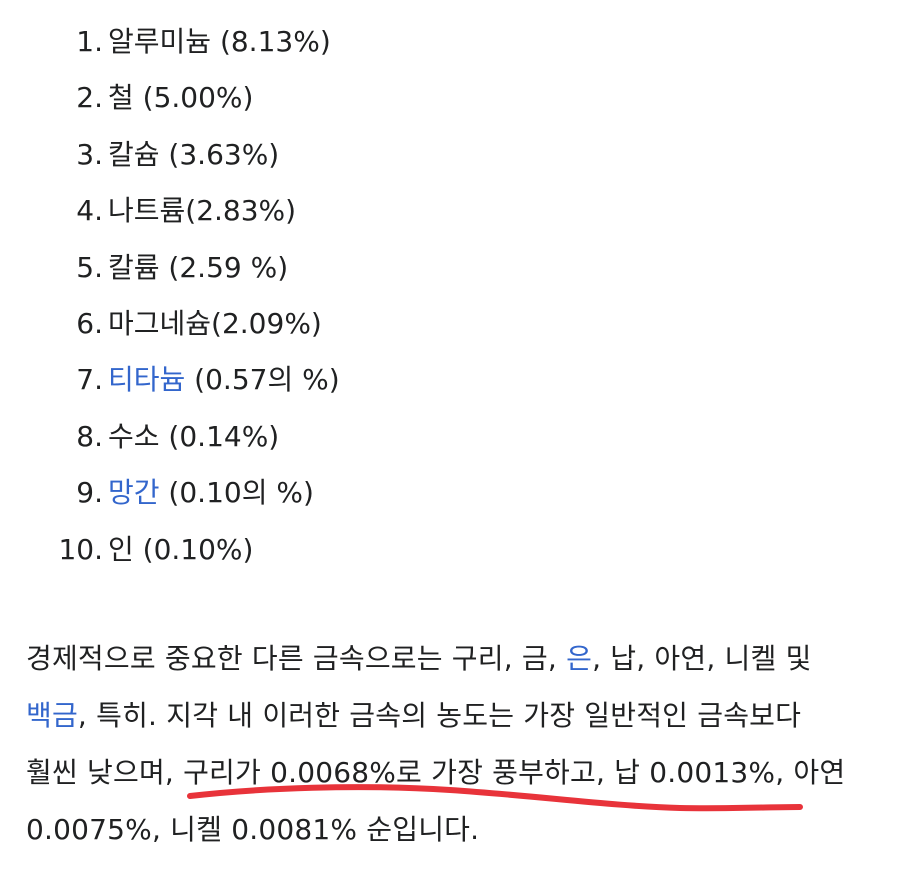 The height and width of the screenshot is (880, 900). I want to click on platinum-link: 백금, so click(52, 715).